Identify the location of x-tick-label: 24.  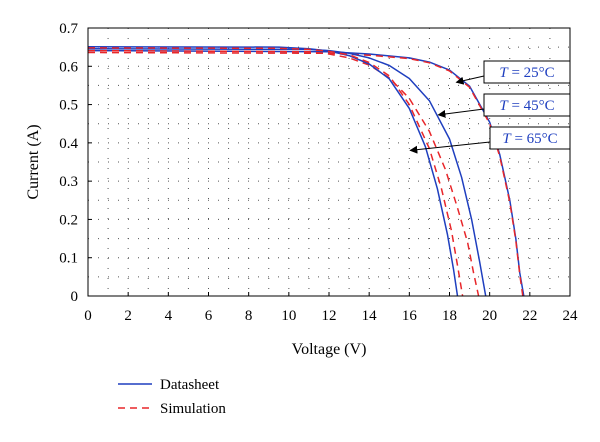
(571, 316).